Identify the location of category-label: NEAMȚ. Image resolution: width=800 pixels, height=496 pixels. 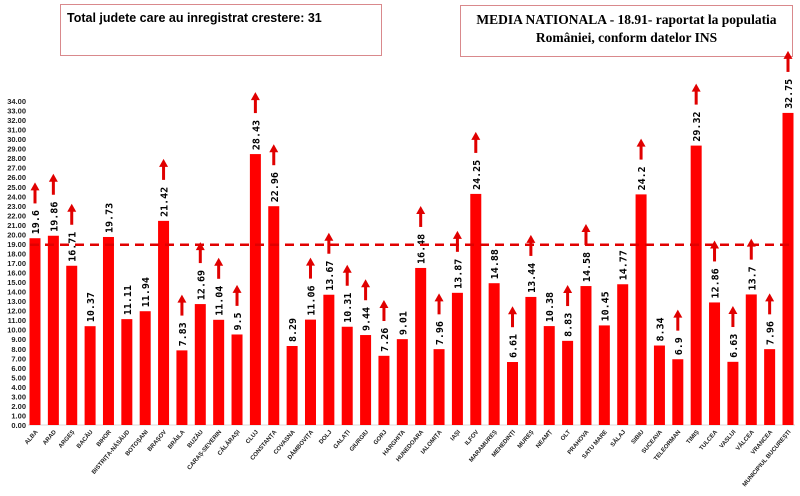
(544, 439).